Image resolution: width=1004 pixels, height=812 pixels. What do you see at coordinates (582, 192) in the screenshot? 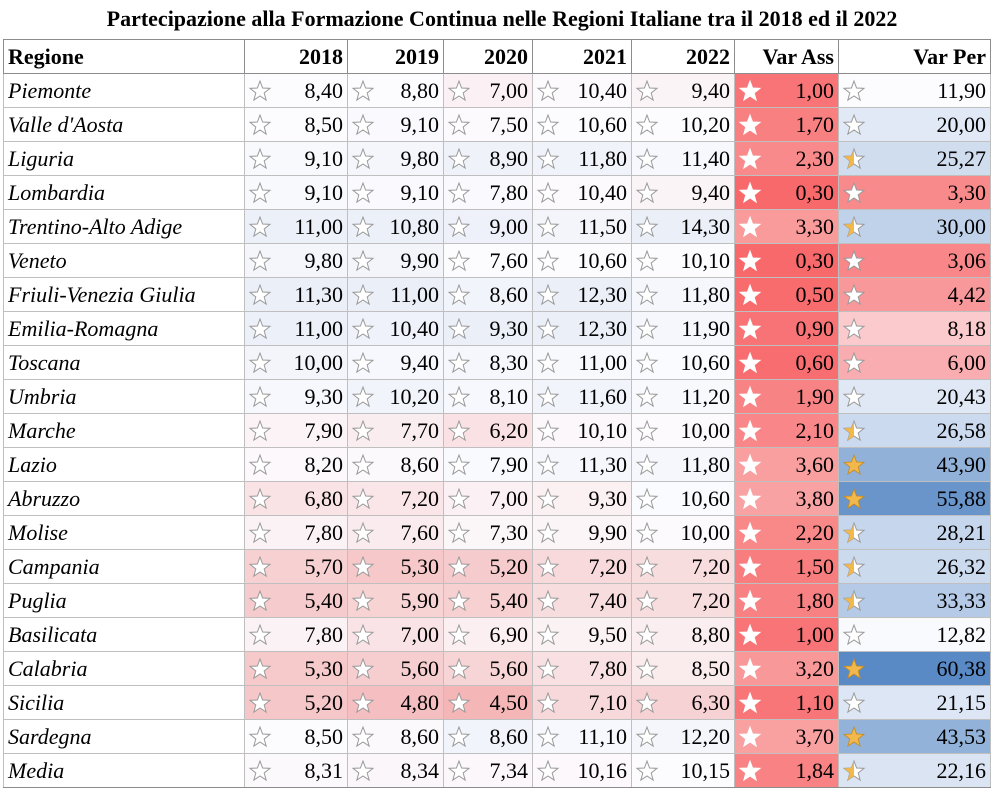
I see `cell-2021: 10,40` at bounding box center [582, 192].